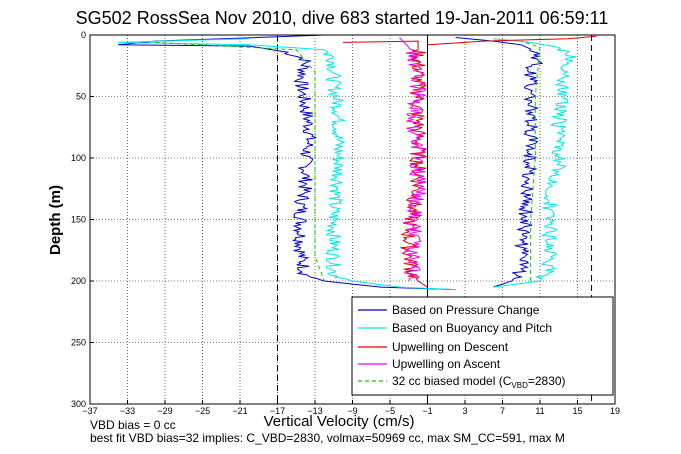 The image size is (681, 454). I want to click on series-line-2-ascent, so click(512, 40).